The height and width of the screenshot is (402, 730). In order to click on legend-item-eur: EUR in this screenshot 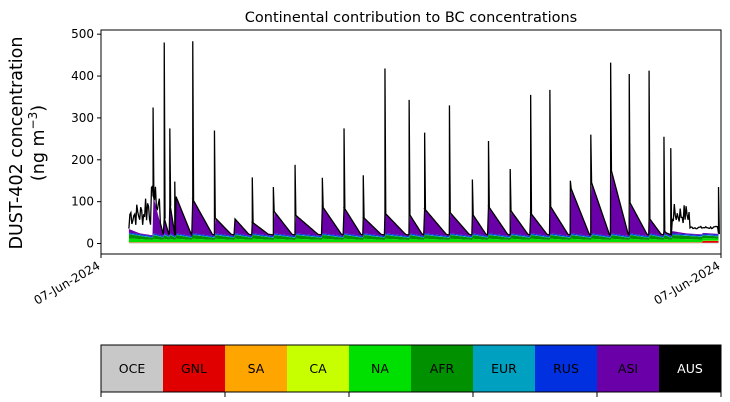, I will do `click(504, 368)`.